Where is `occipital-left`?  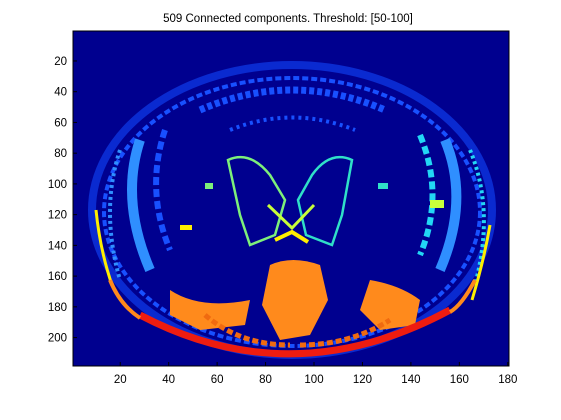 occipital-left is located at coordinates (210, 310).